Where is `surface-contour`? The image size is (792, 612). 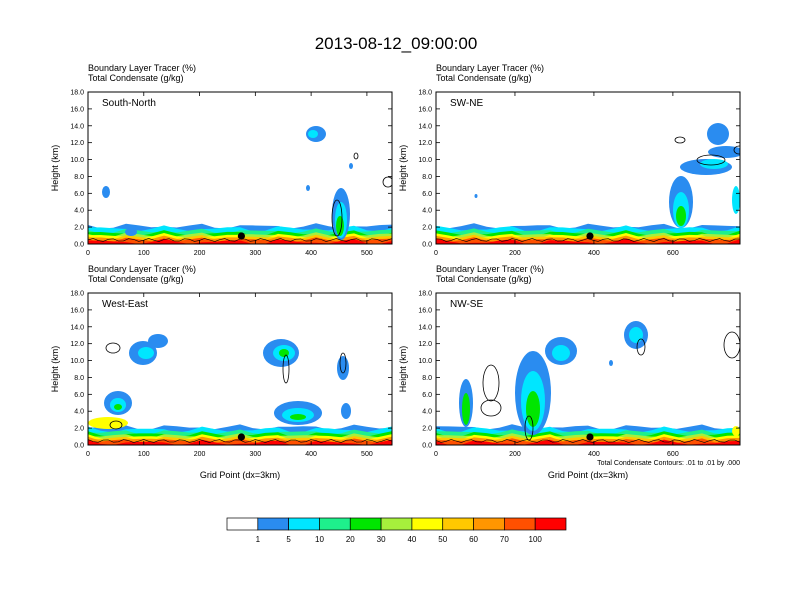
surface-contour is located at coordinates (588, 441).